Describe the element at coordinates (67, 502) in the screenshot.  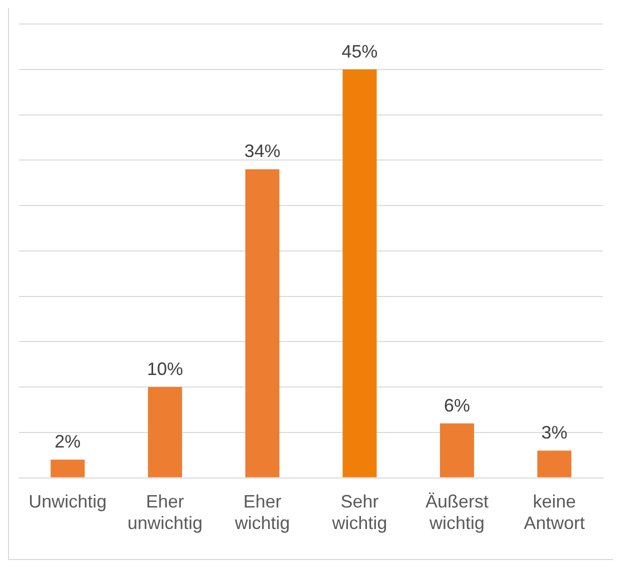
I see `x-tick-label: Unwichtig` at that location.